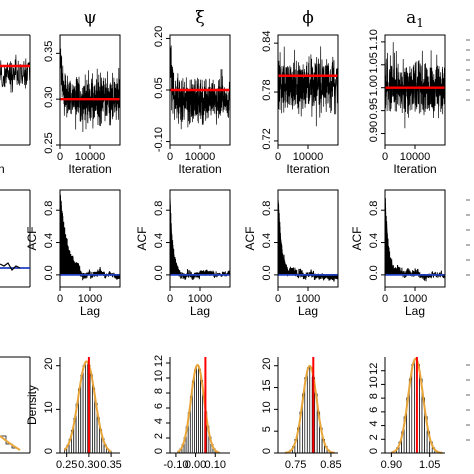  Describe the element at coordinates (267, 89) in the screenshot. I see `y-tick-label: 0.78` at that location.